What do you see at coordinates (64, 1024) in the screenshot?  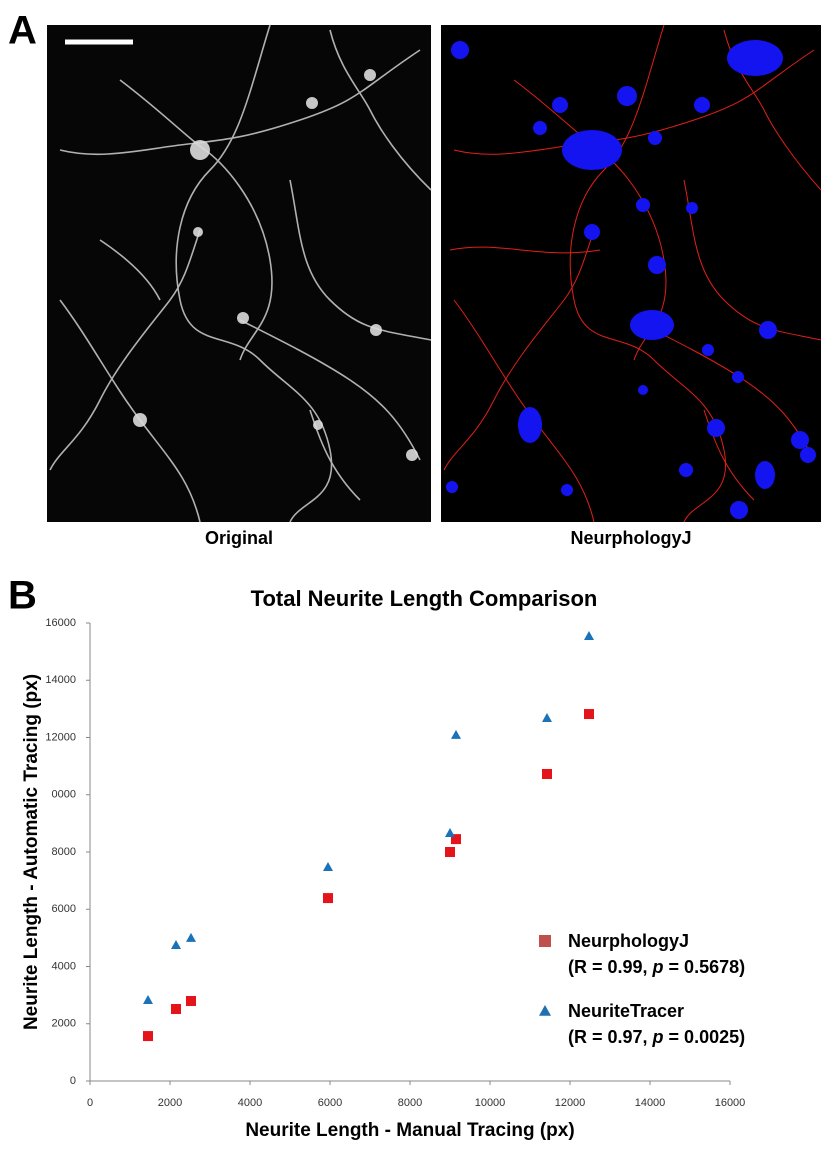 I see `y-tick-label: 2000` at bounding box center [64, 1024].